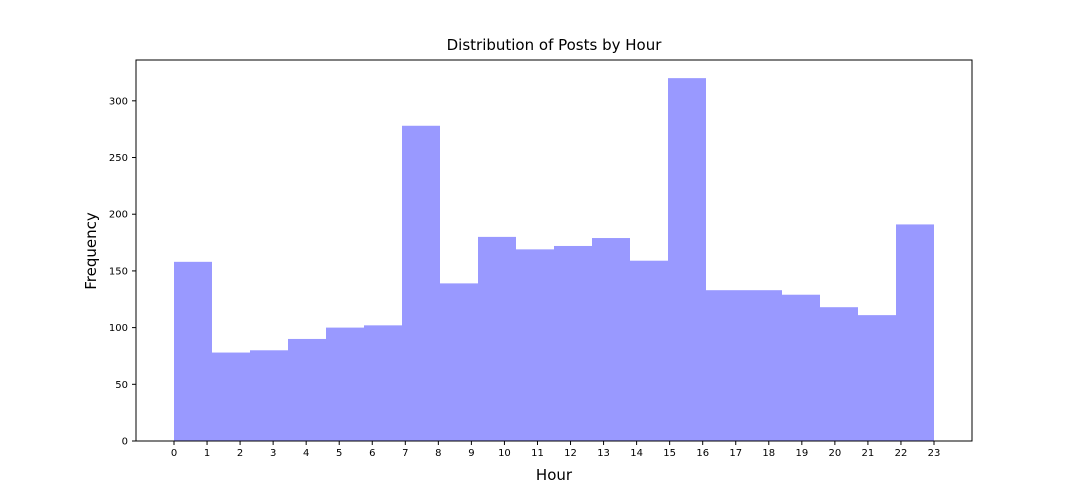 The height and width of the screenshot is (504, 1080). Describe the element at coordinates (240, 453) in the screenshot. I see `x-tick-label-2: 2` at that location.